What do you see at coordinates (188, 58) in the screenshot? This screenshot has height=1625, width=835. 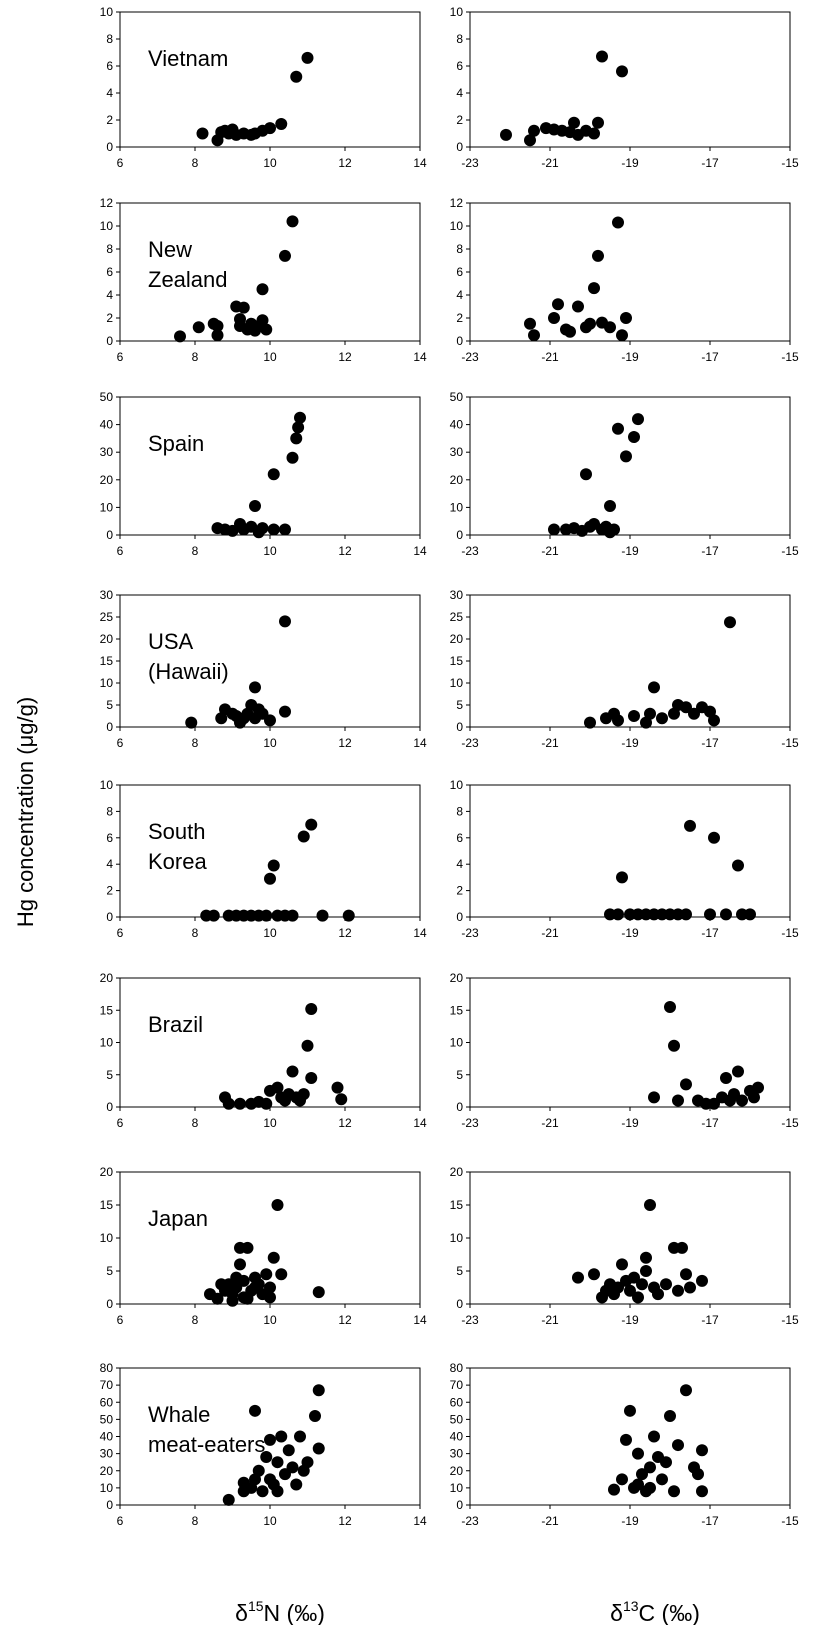 I see `panel-title-line: Vietnam` at bounding box center [188, 58].